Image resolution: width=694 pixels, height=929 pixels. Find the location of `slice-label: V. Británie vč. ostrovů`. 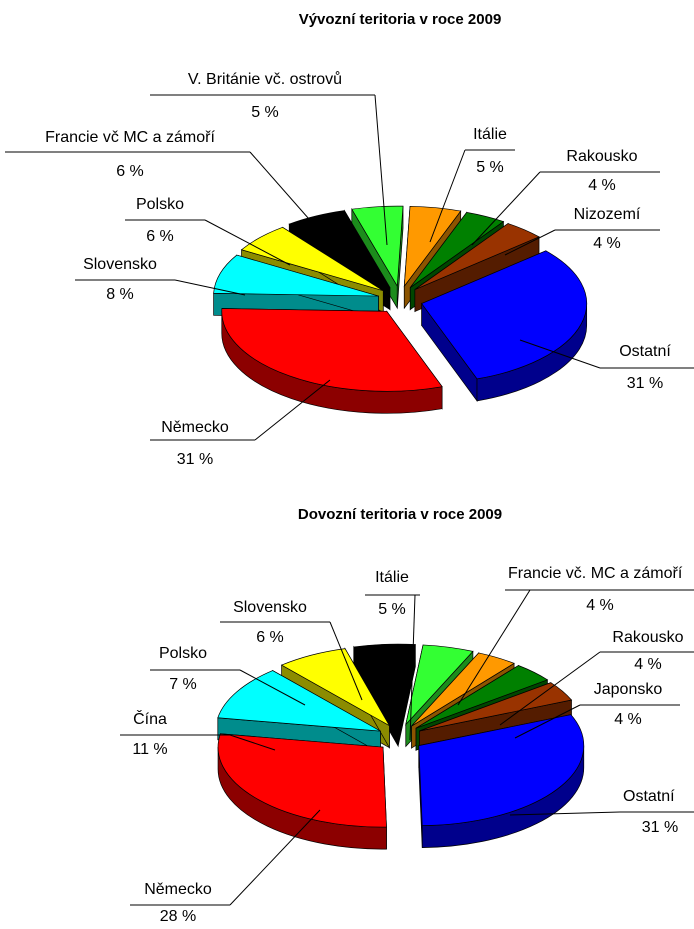

slice-label: V. Británie vč. ostrovů is located at coordinates (265, 79).